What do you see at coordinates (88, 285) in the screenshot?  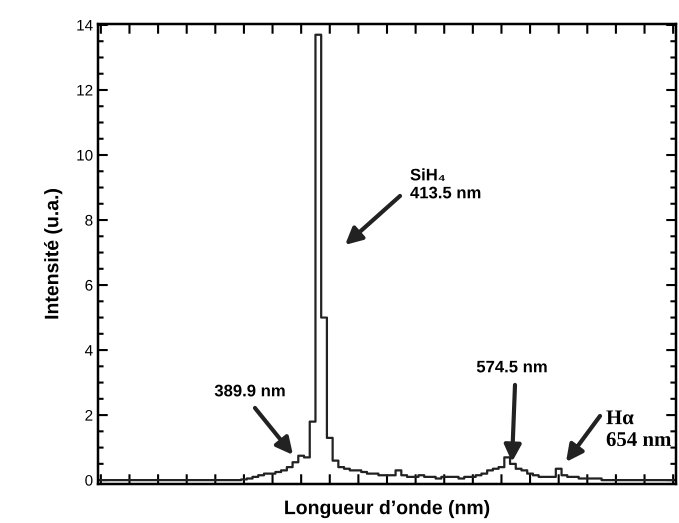 I see `y-tick-label: 6` at bounding box center [88, 285].